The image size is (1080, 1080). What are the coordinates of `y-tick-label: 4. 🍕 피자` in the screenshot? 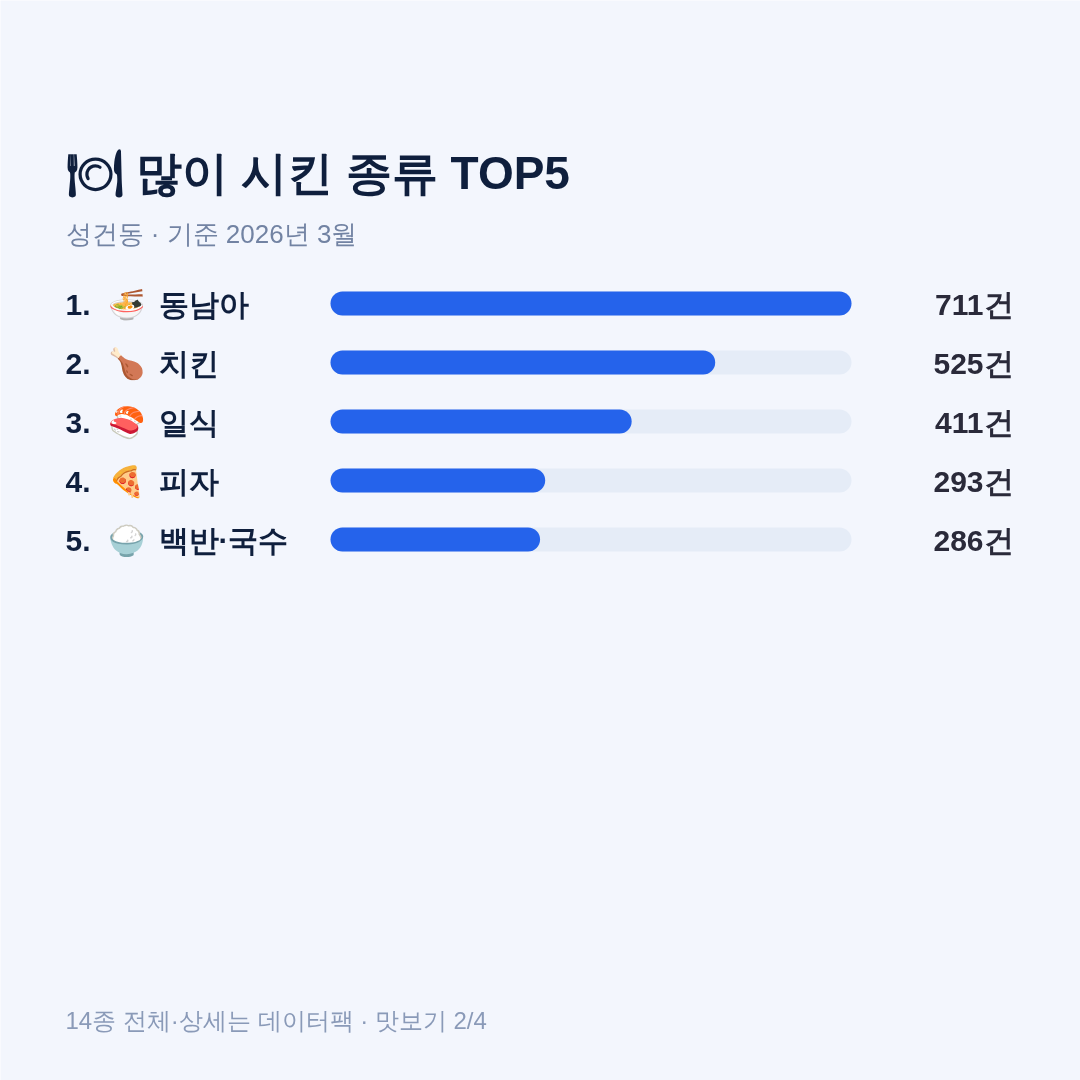 It's located at (142, 481).